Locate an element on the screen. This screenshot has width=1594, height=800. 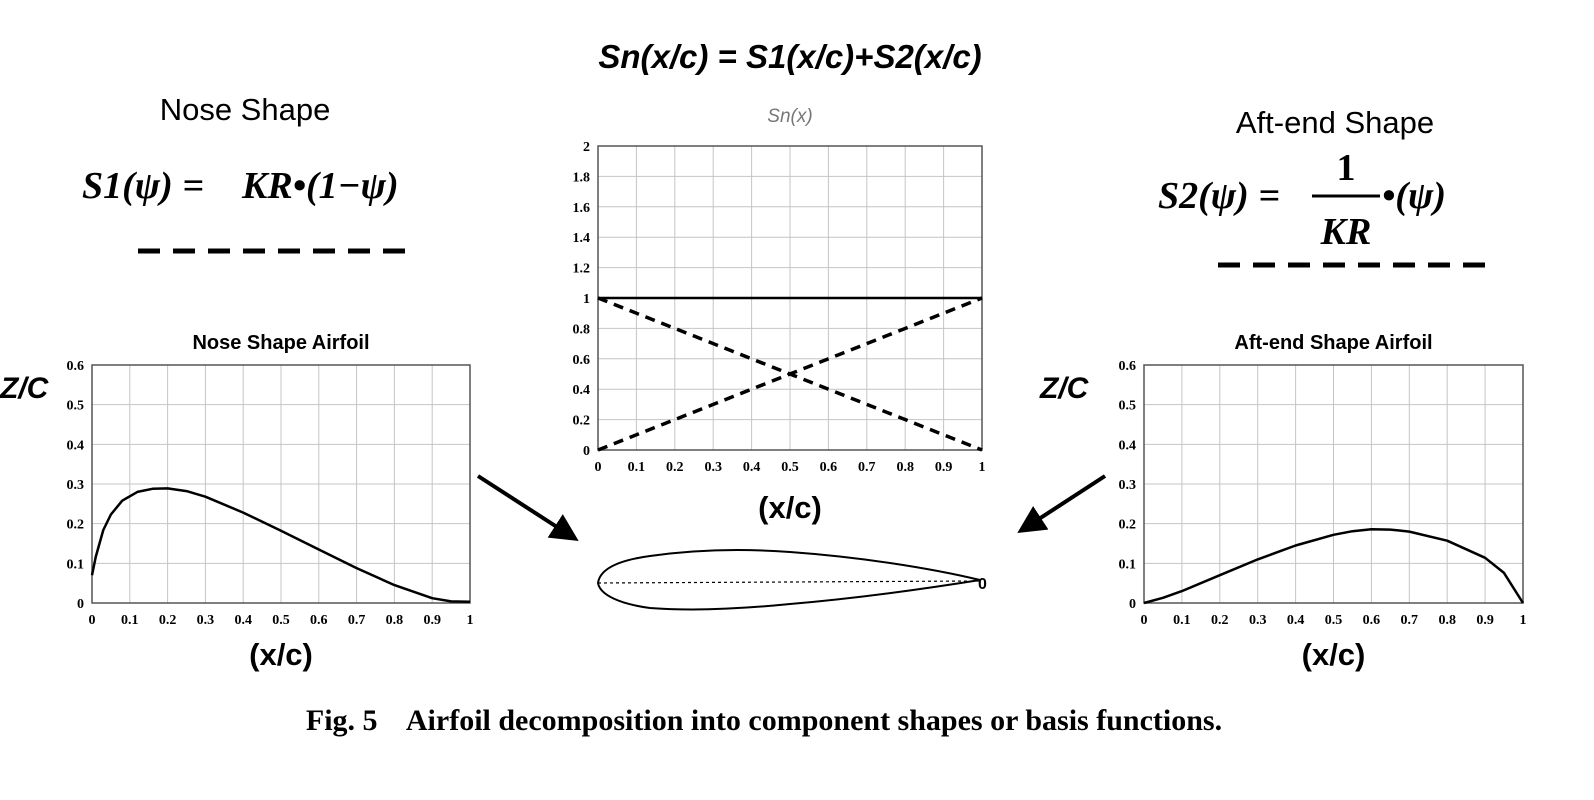
y-tick-label: 1.2 is located at coordinates (582, 269).